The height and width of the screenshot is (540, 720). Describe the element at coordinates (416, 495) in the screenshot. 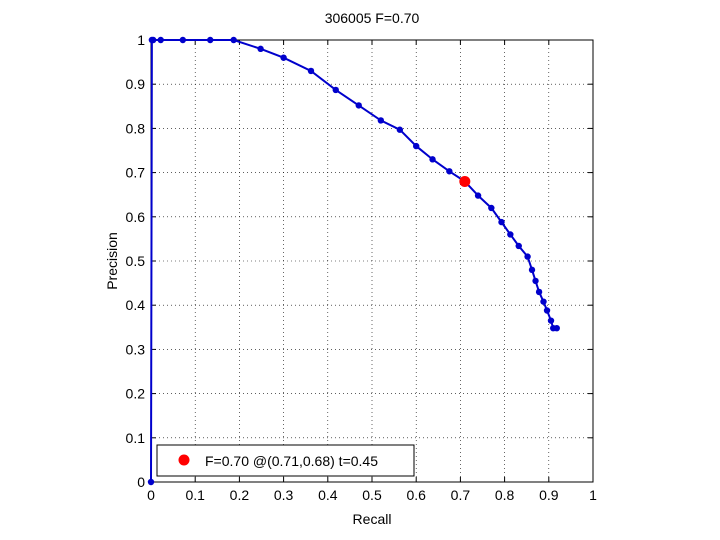

I see `x-tick-label: 0.6` at that location.